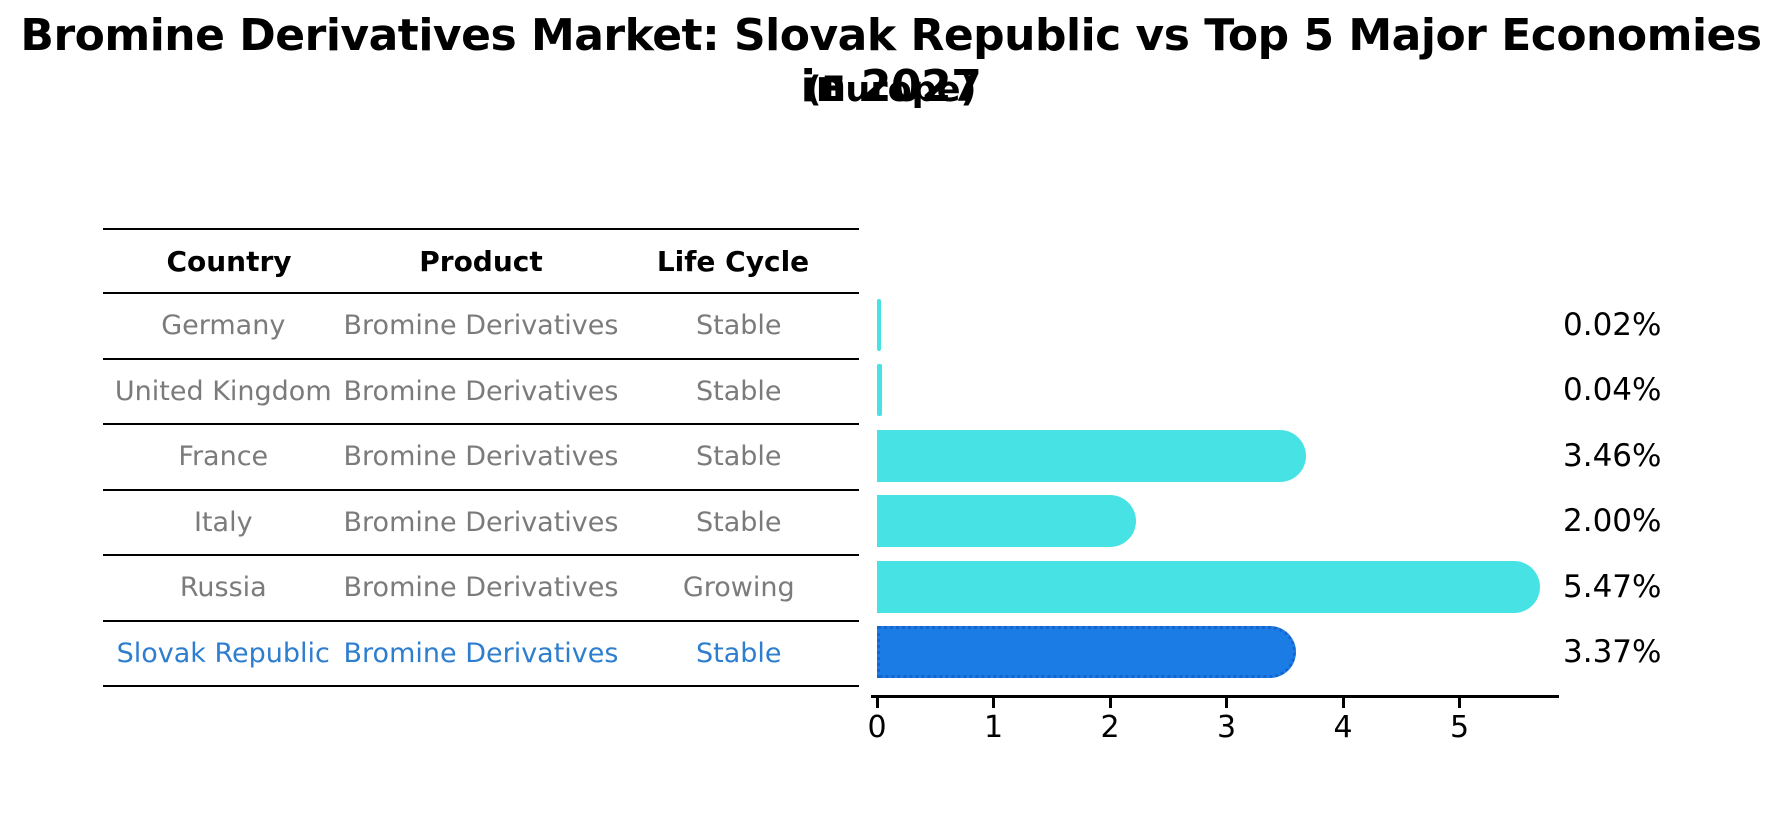 The height and width of the screenshot is (823, 1782). What do you see at coordinates (1110, 727) in the screenshot?
I see `x-axis-tick-label: 2` at bounding box center [1110, 727].